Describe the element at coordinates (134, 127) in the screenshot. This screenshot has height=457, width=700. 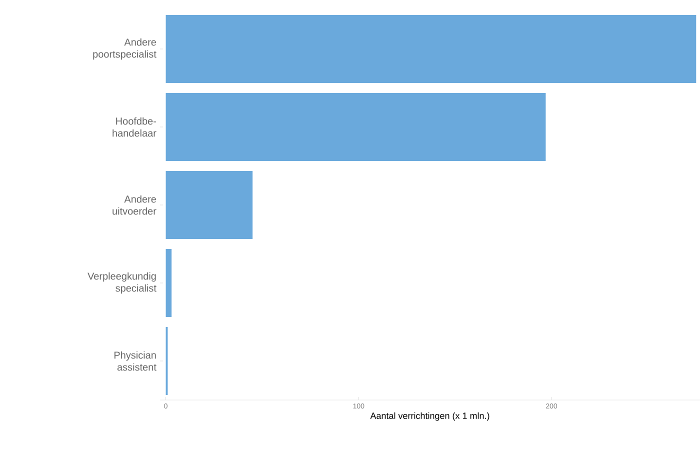
I see `y-tick-label: Hoofdbe-handelaar` at that location.